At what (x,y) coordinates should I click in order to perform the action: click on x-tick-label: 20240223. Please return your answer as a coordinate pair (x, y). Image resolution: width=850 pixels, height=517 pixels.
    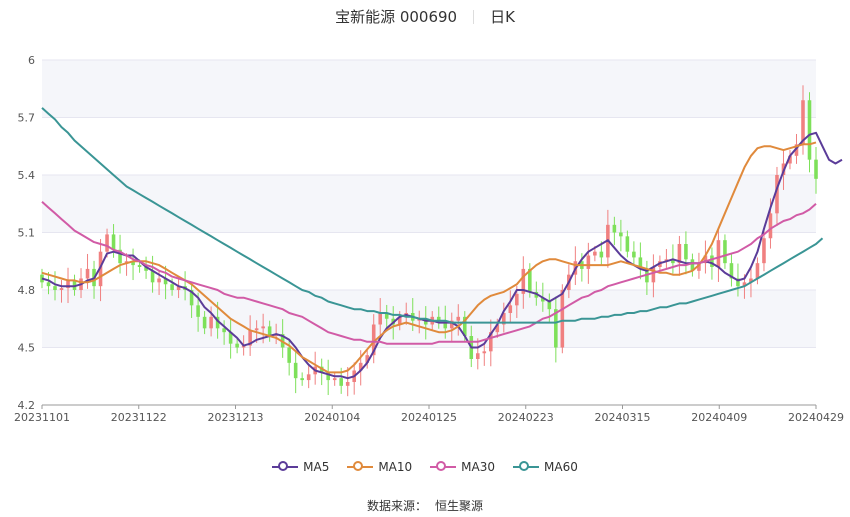
    Looking at the image, I should click on (526, 417).